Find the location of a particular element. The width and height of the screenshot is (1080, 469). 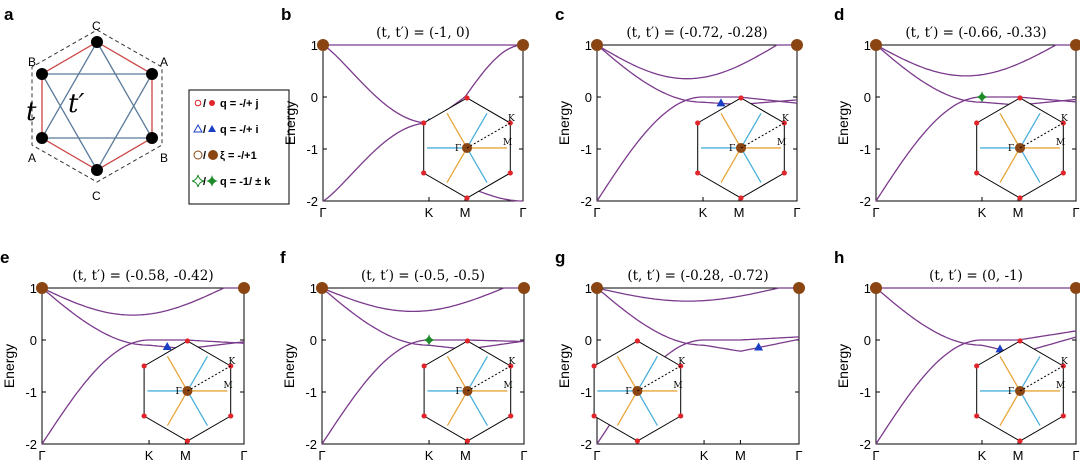

legend-text-brown: ξ = -/+1 is located at coordinates (238, 156).